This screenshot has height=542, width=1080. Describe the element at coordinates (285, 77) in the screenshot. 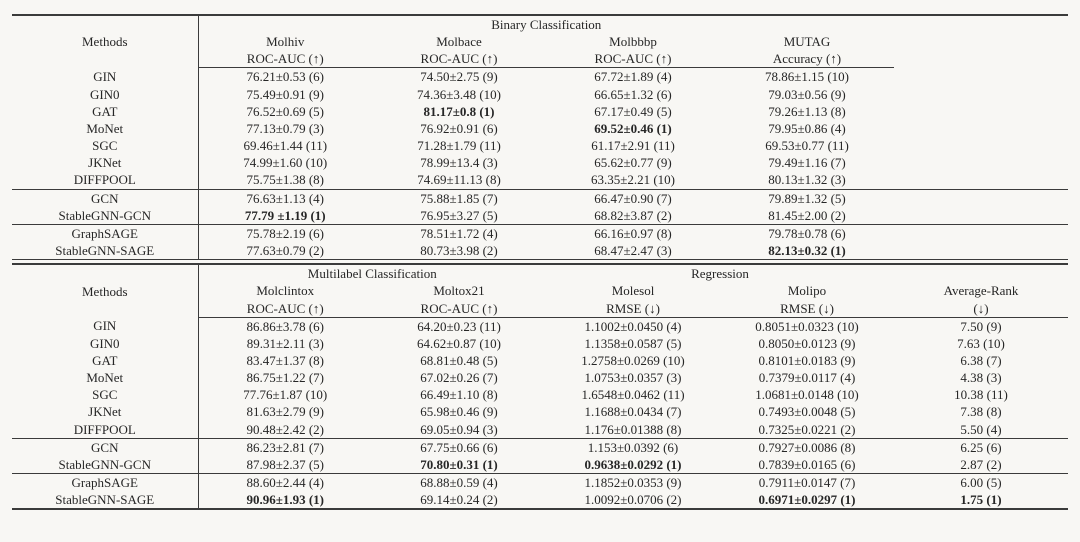

I see `result-cell: 76.21±0.53 (6)` at that location.